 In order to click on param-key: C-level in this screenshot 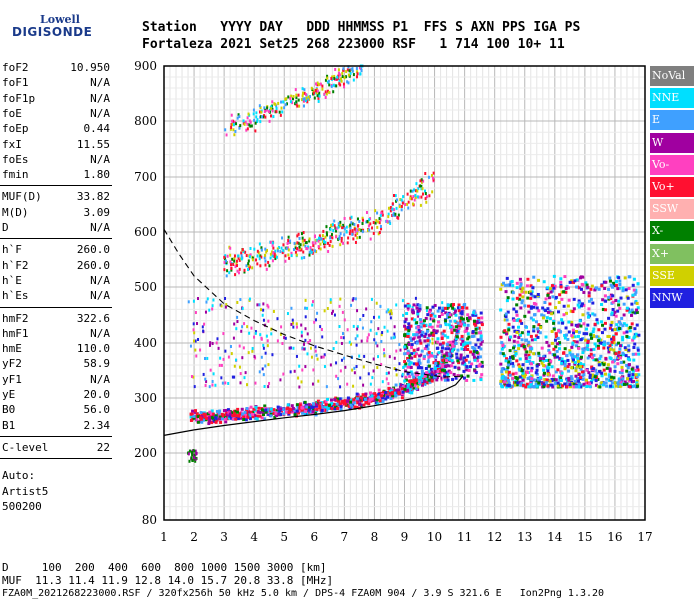, I will do `click(25, 447)`.